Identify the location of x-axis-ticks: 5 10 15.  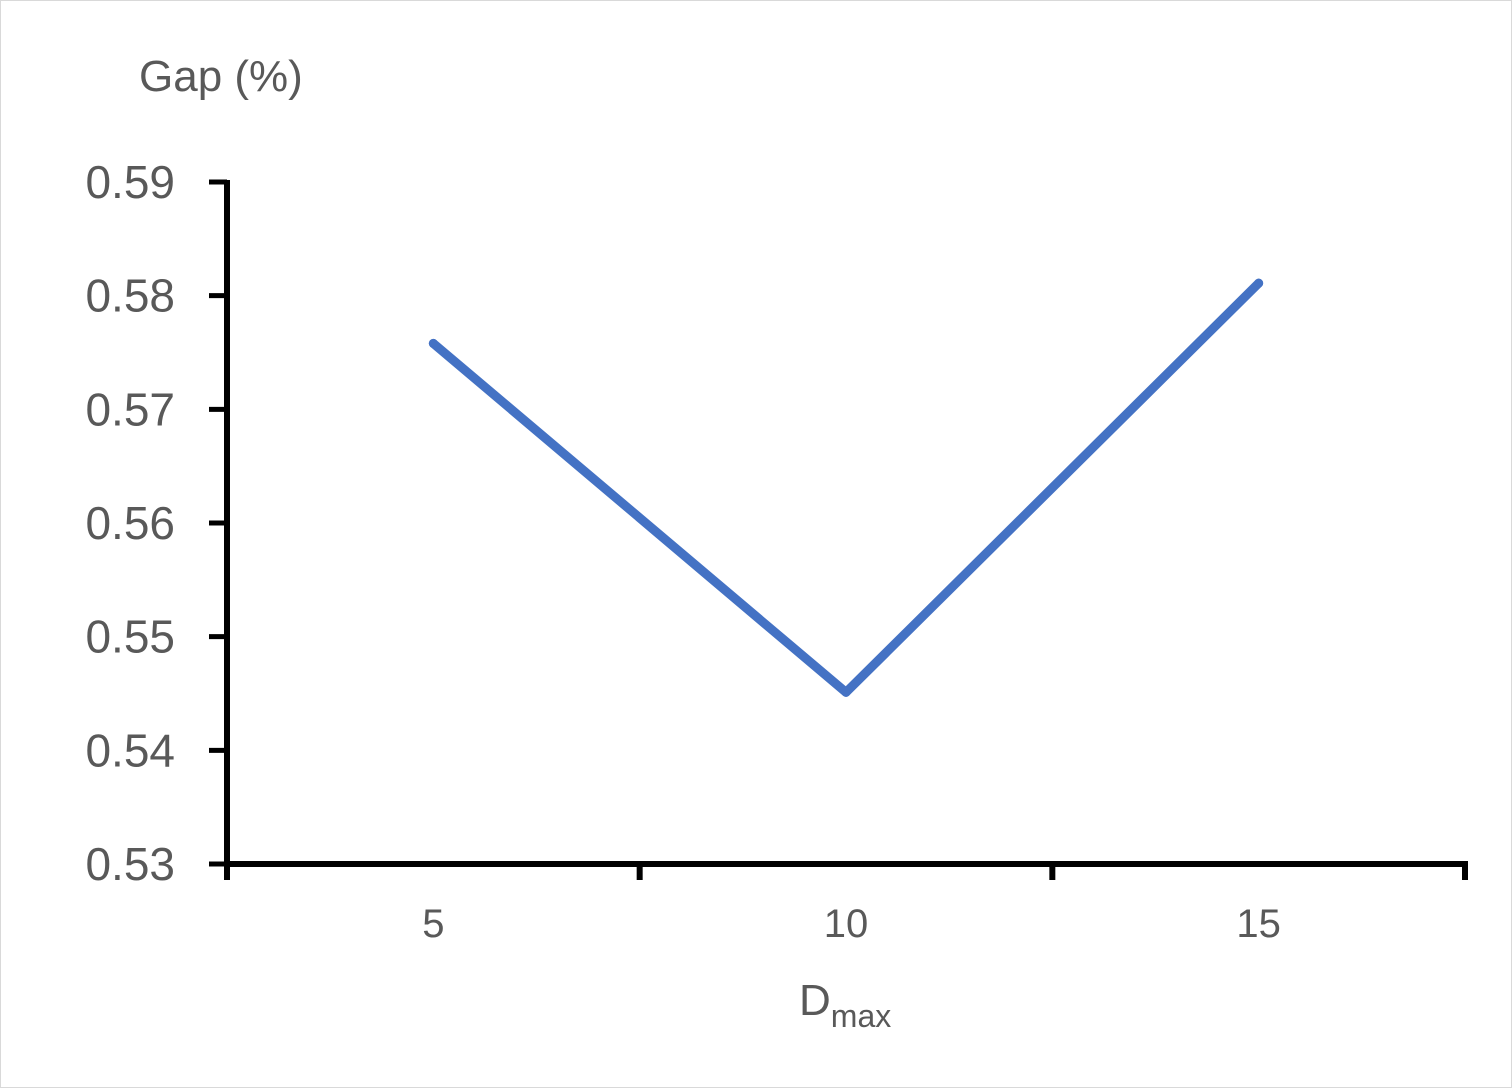
(846, 905).